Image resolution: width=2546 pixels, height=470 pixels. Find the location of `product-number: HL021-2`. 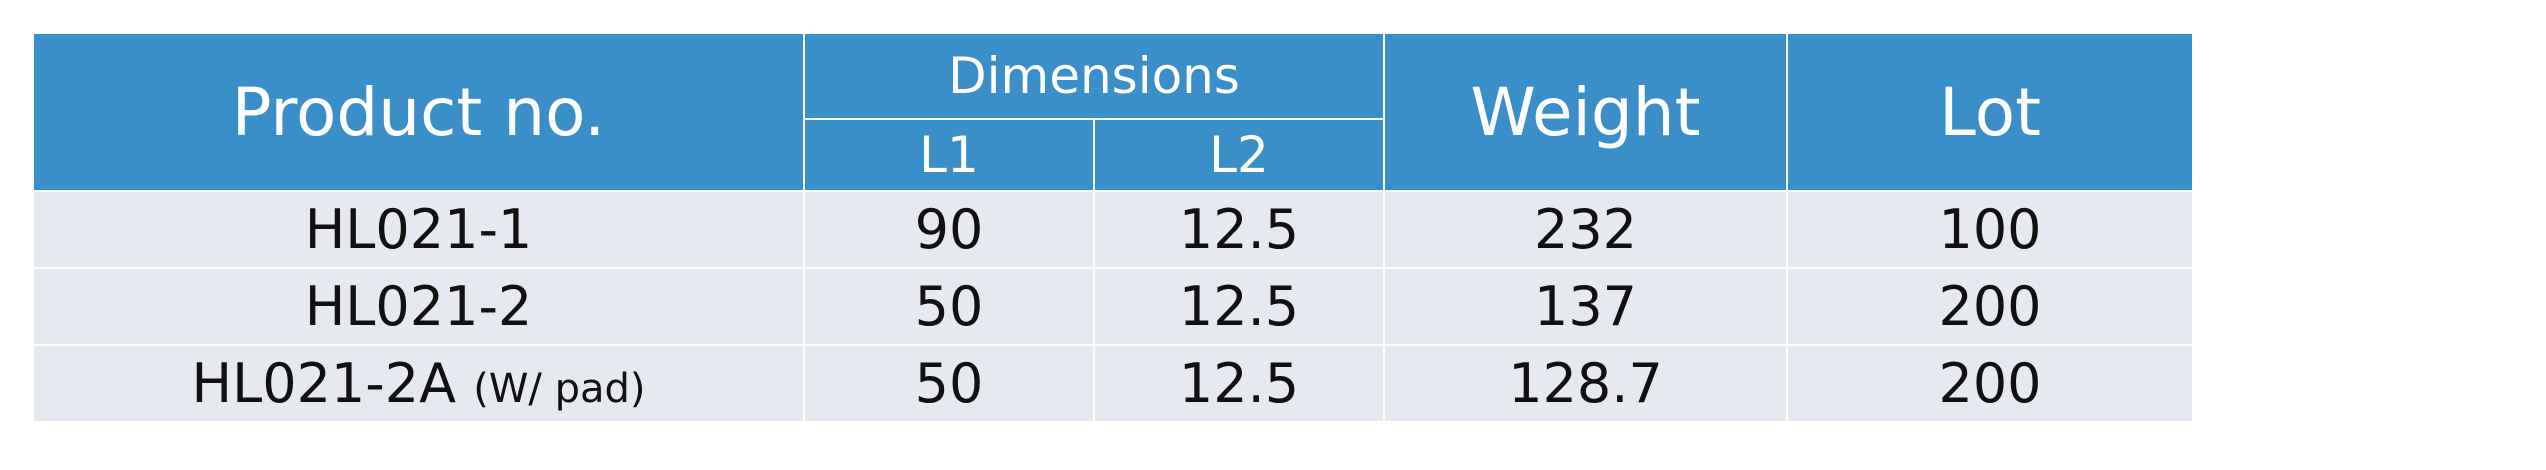

product-number: HL021-2 is located at coordinates (418, 306).